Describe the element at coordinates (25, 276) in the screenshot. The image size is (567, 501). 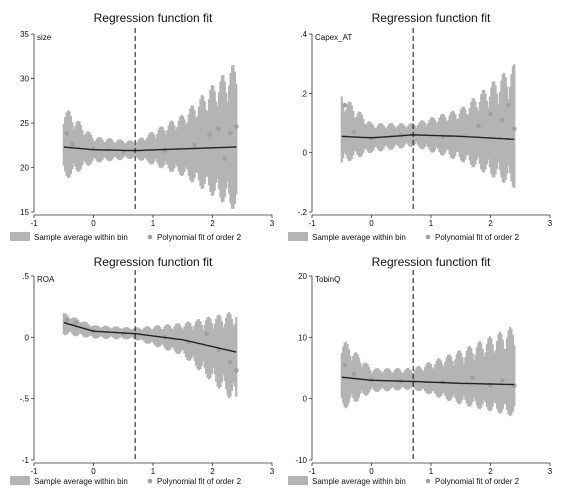
I see `y-tick-label: .5` at that location.